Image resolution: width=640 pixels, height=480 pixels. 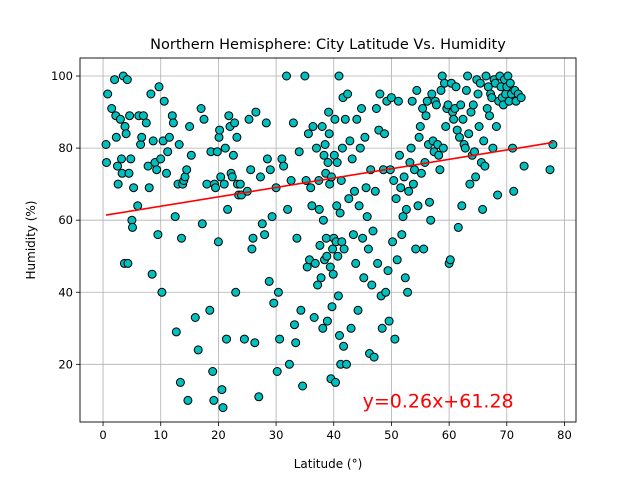 What do you see at coordinates (329, 178) in the screenshot?
I see `regression-line` at bounding box center [329, 178].